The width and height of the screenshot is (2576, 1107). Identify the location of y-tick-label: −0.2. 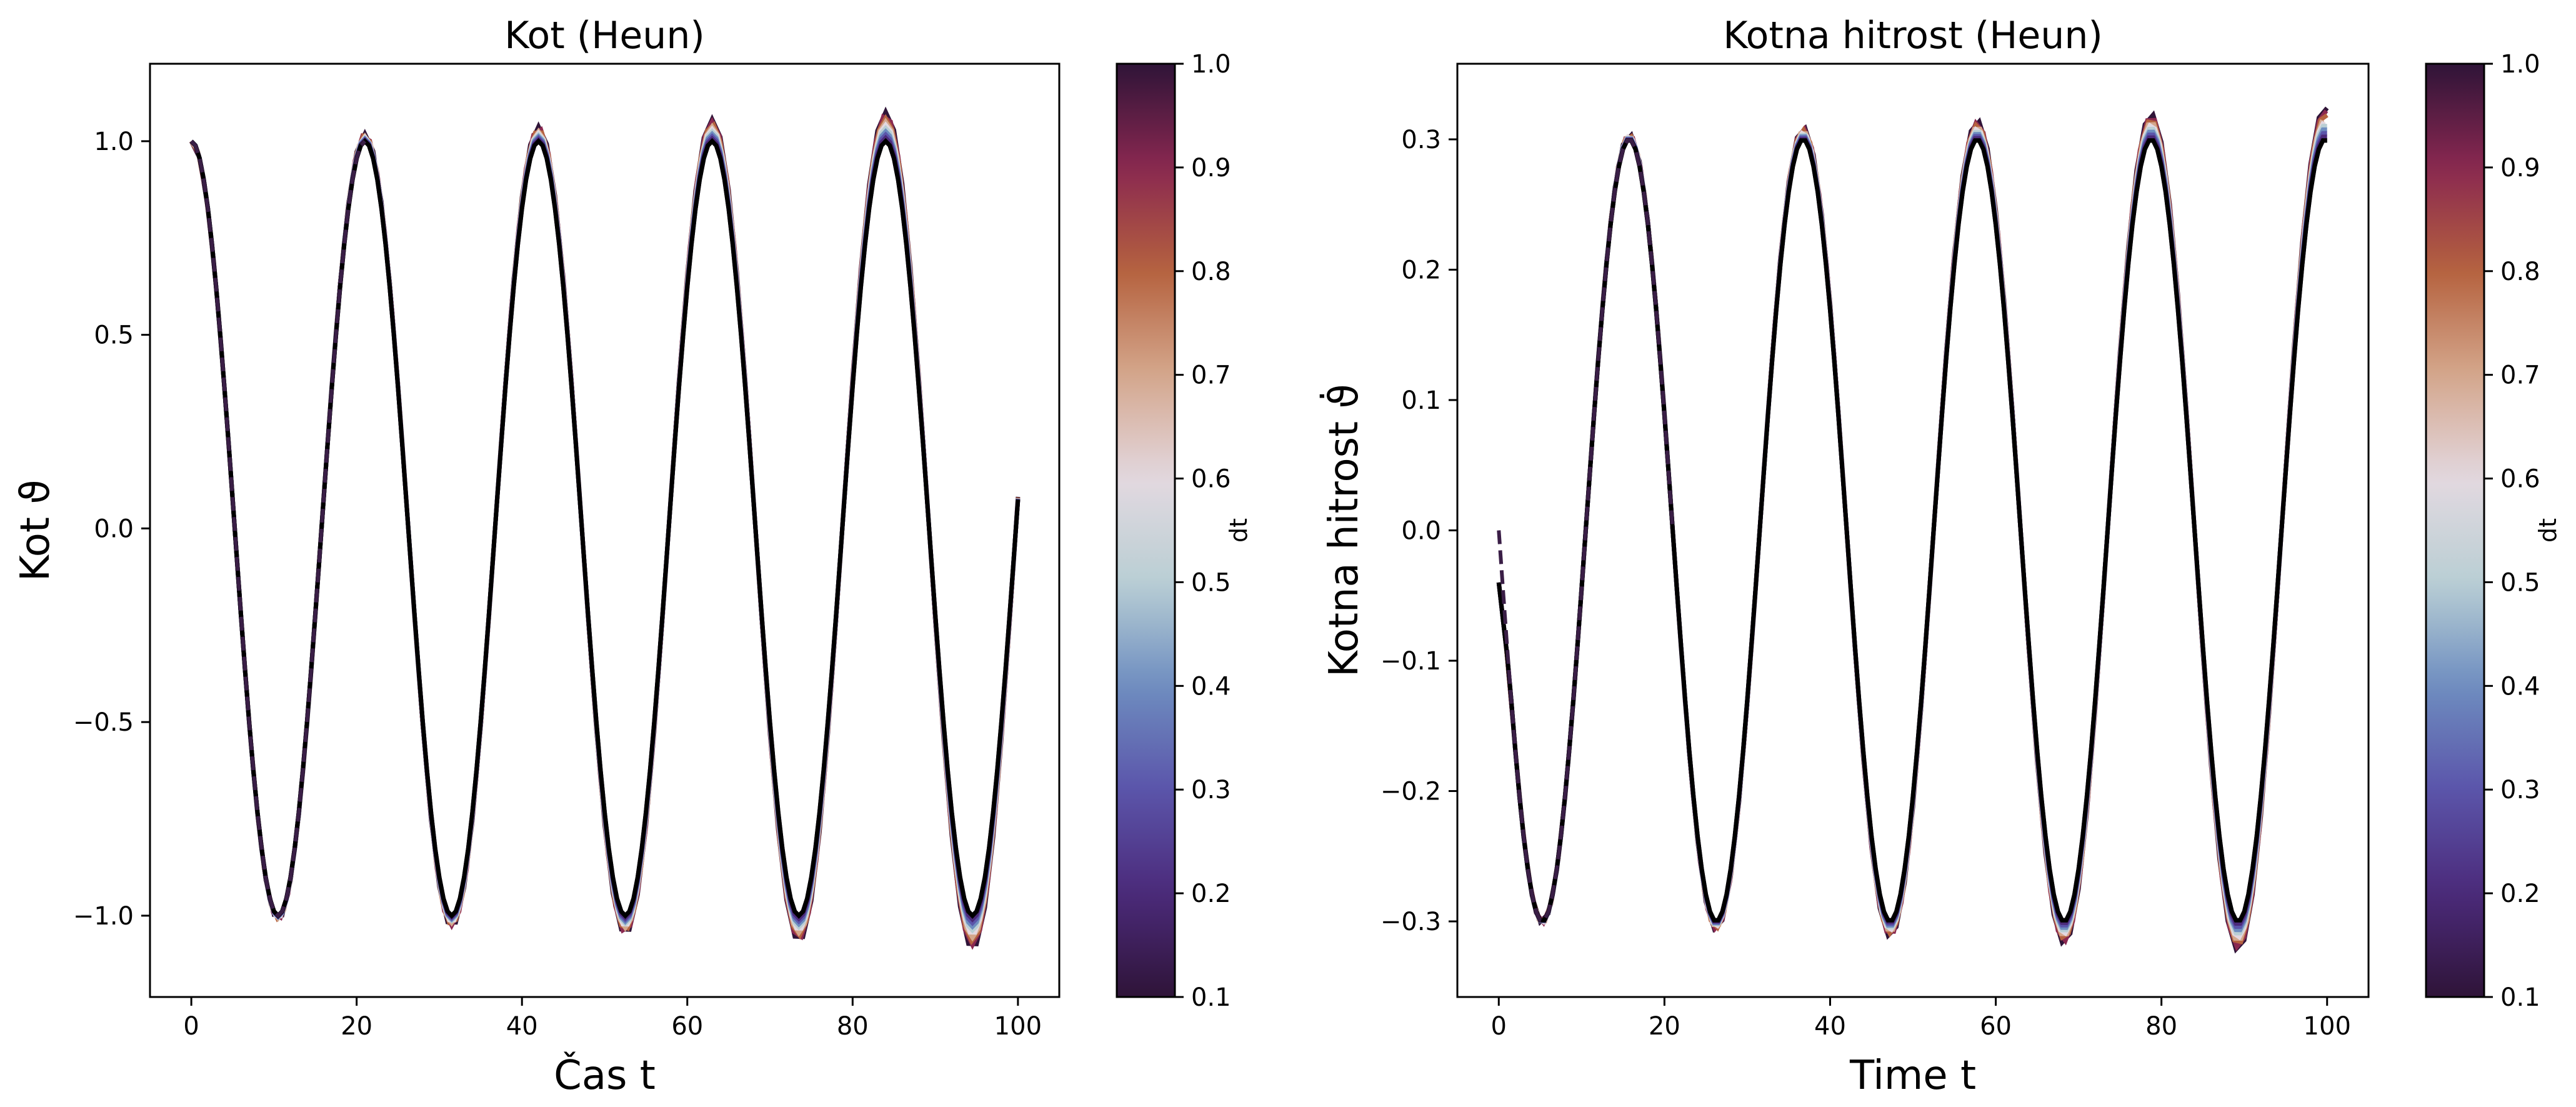
(1410, 792).